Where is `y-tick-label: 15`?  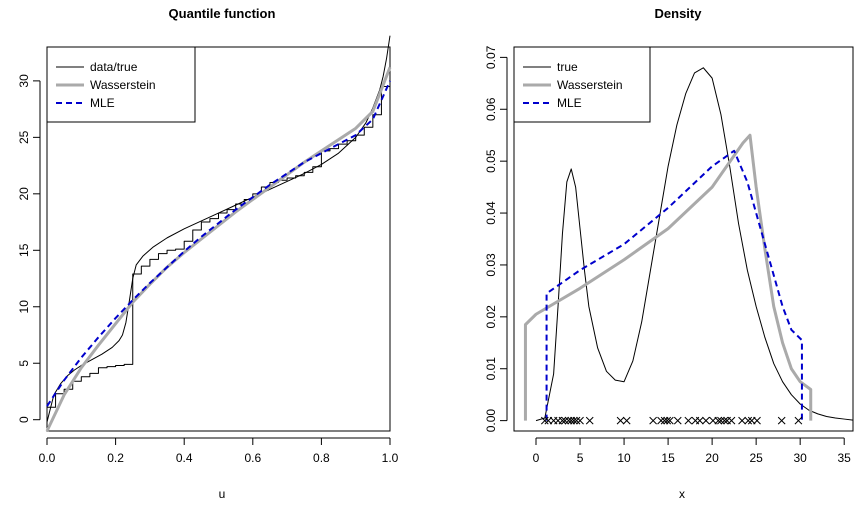 y-tick-label: 15 is located at coordinates (24, 250).